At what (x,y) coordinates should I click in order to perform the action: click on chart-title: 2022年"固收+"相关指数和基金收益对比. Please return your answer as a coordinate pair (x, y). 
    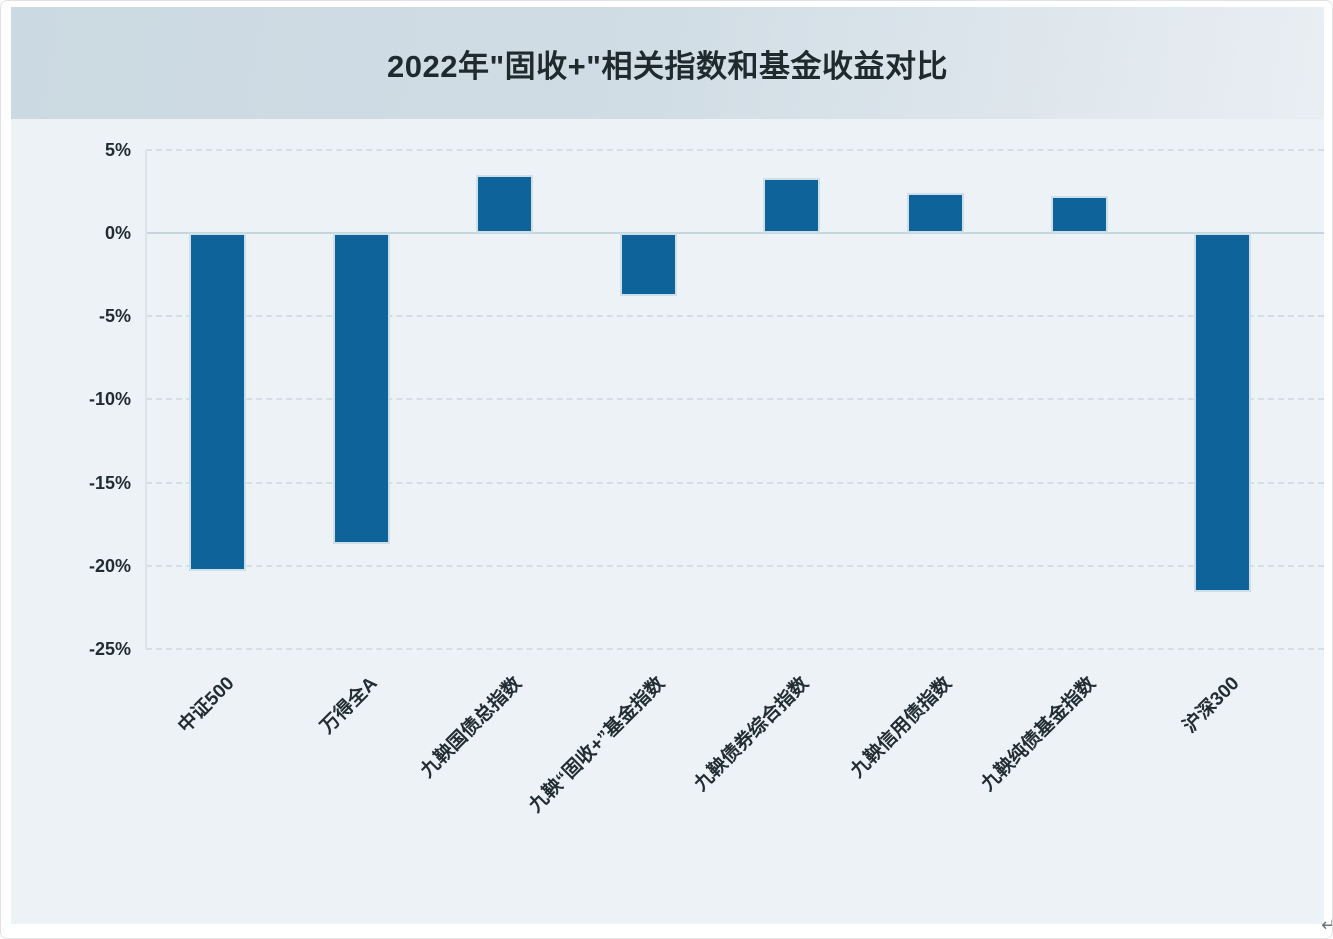
    Looking at the image, I should click on (667, 66).